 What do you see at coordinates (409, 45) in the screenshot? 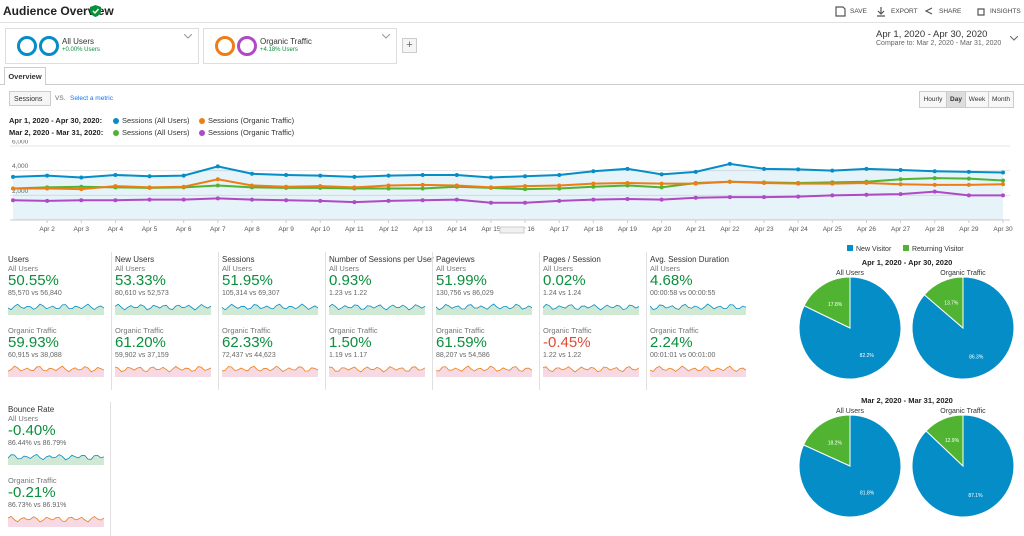
I see `add-segment-button: +` at bounding box center [409, 45].